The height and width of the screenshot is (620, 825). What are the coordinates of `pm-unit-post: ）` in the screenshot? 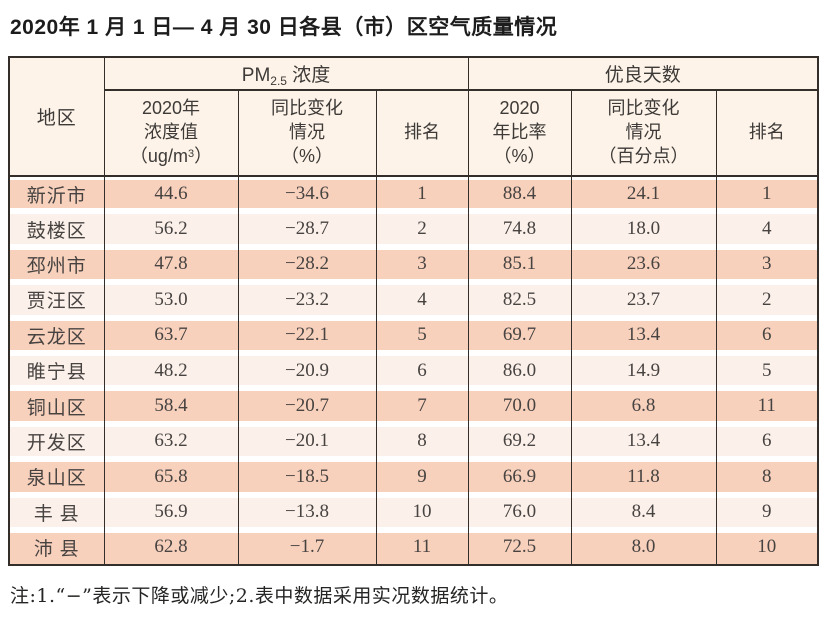 It's located at (203, 155).